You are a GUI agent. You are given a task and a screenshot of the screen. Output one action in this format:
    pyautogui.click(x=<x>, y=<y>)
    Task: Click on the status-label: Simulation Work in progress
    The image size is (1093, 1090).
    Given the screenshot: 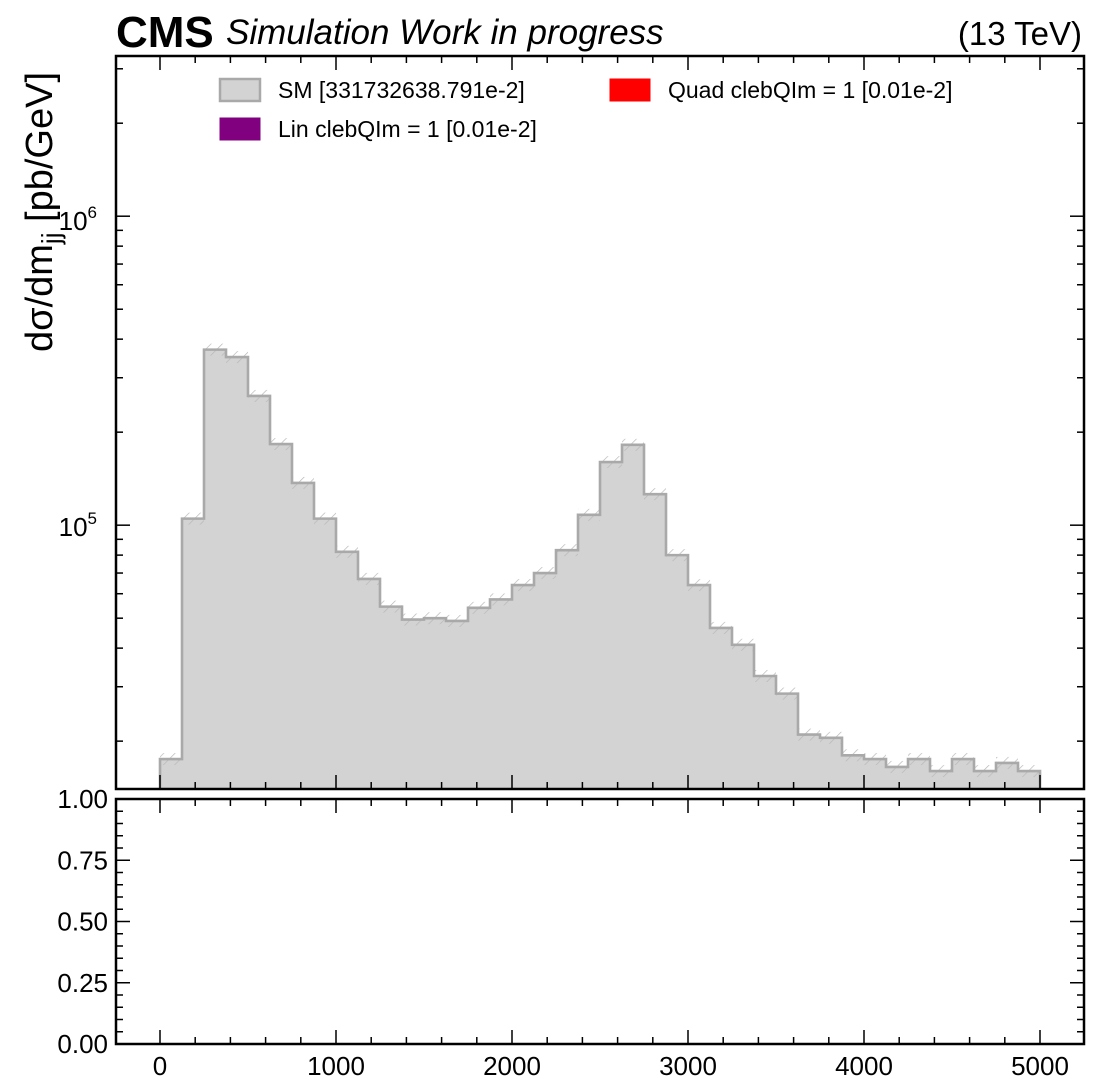 What is the action you would take?
    pyautogui.click(x=445, y=32)
    